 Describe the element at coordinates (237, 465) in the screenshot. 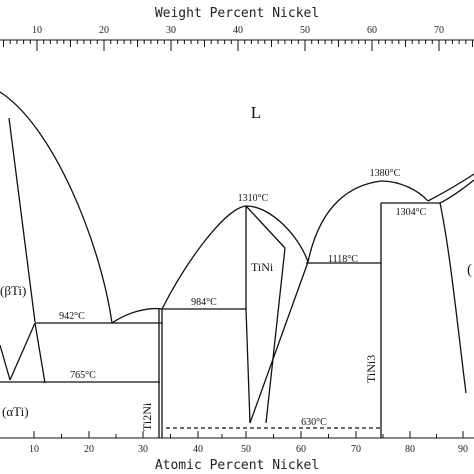

I see `bottom-axis-title: Atomic Percent Nickel` at that location.